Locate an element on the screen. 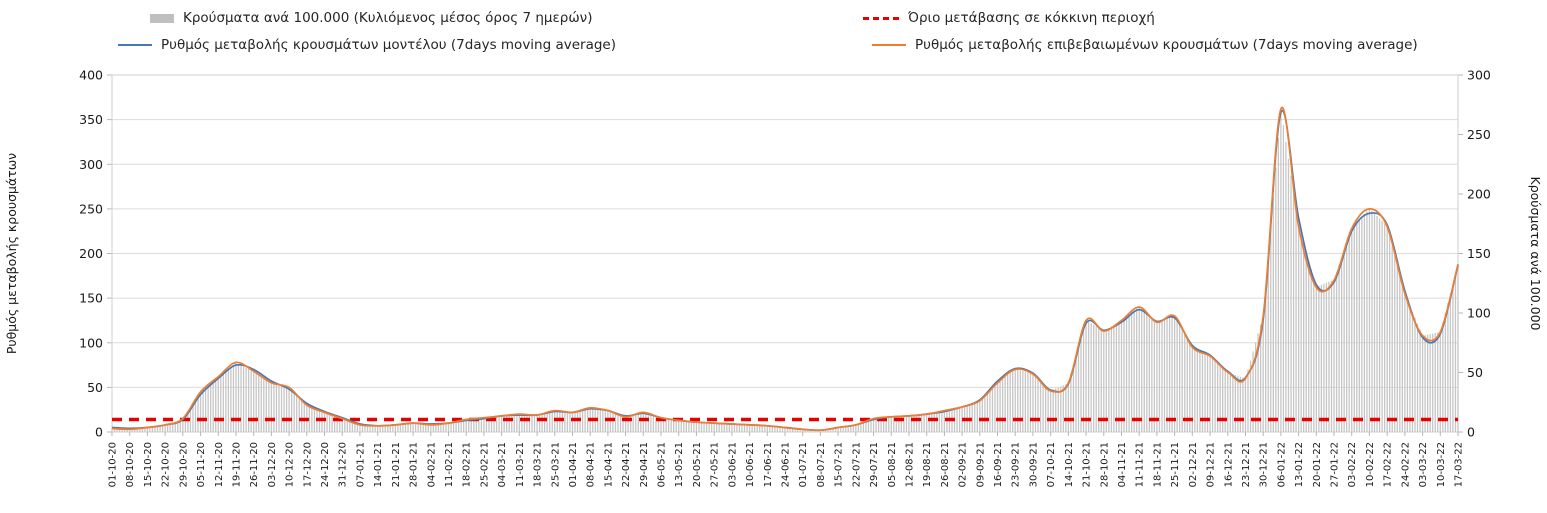 This screenshot has width=1547, height=513. svg-text: 31-12-20 is located at coordinates (343, 464).